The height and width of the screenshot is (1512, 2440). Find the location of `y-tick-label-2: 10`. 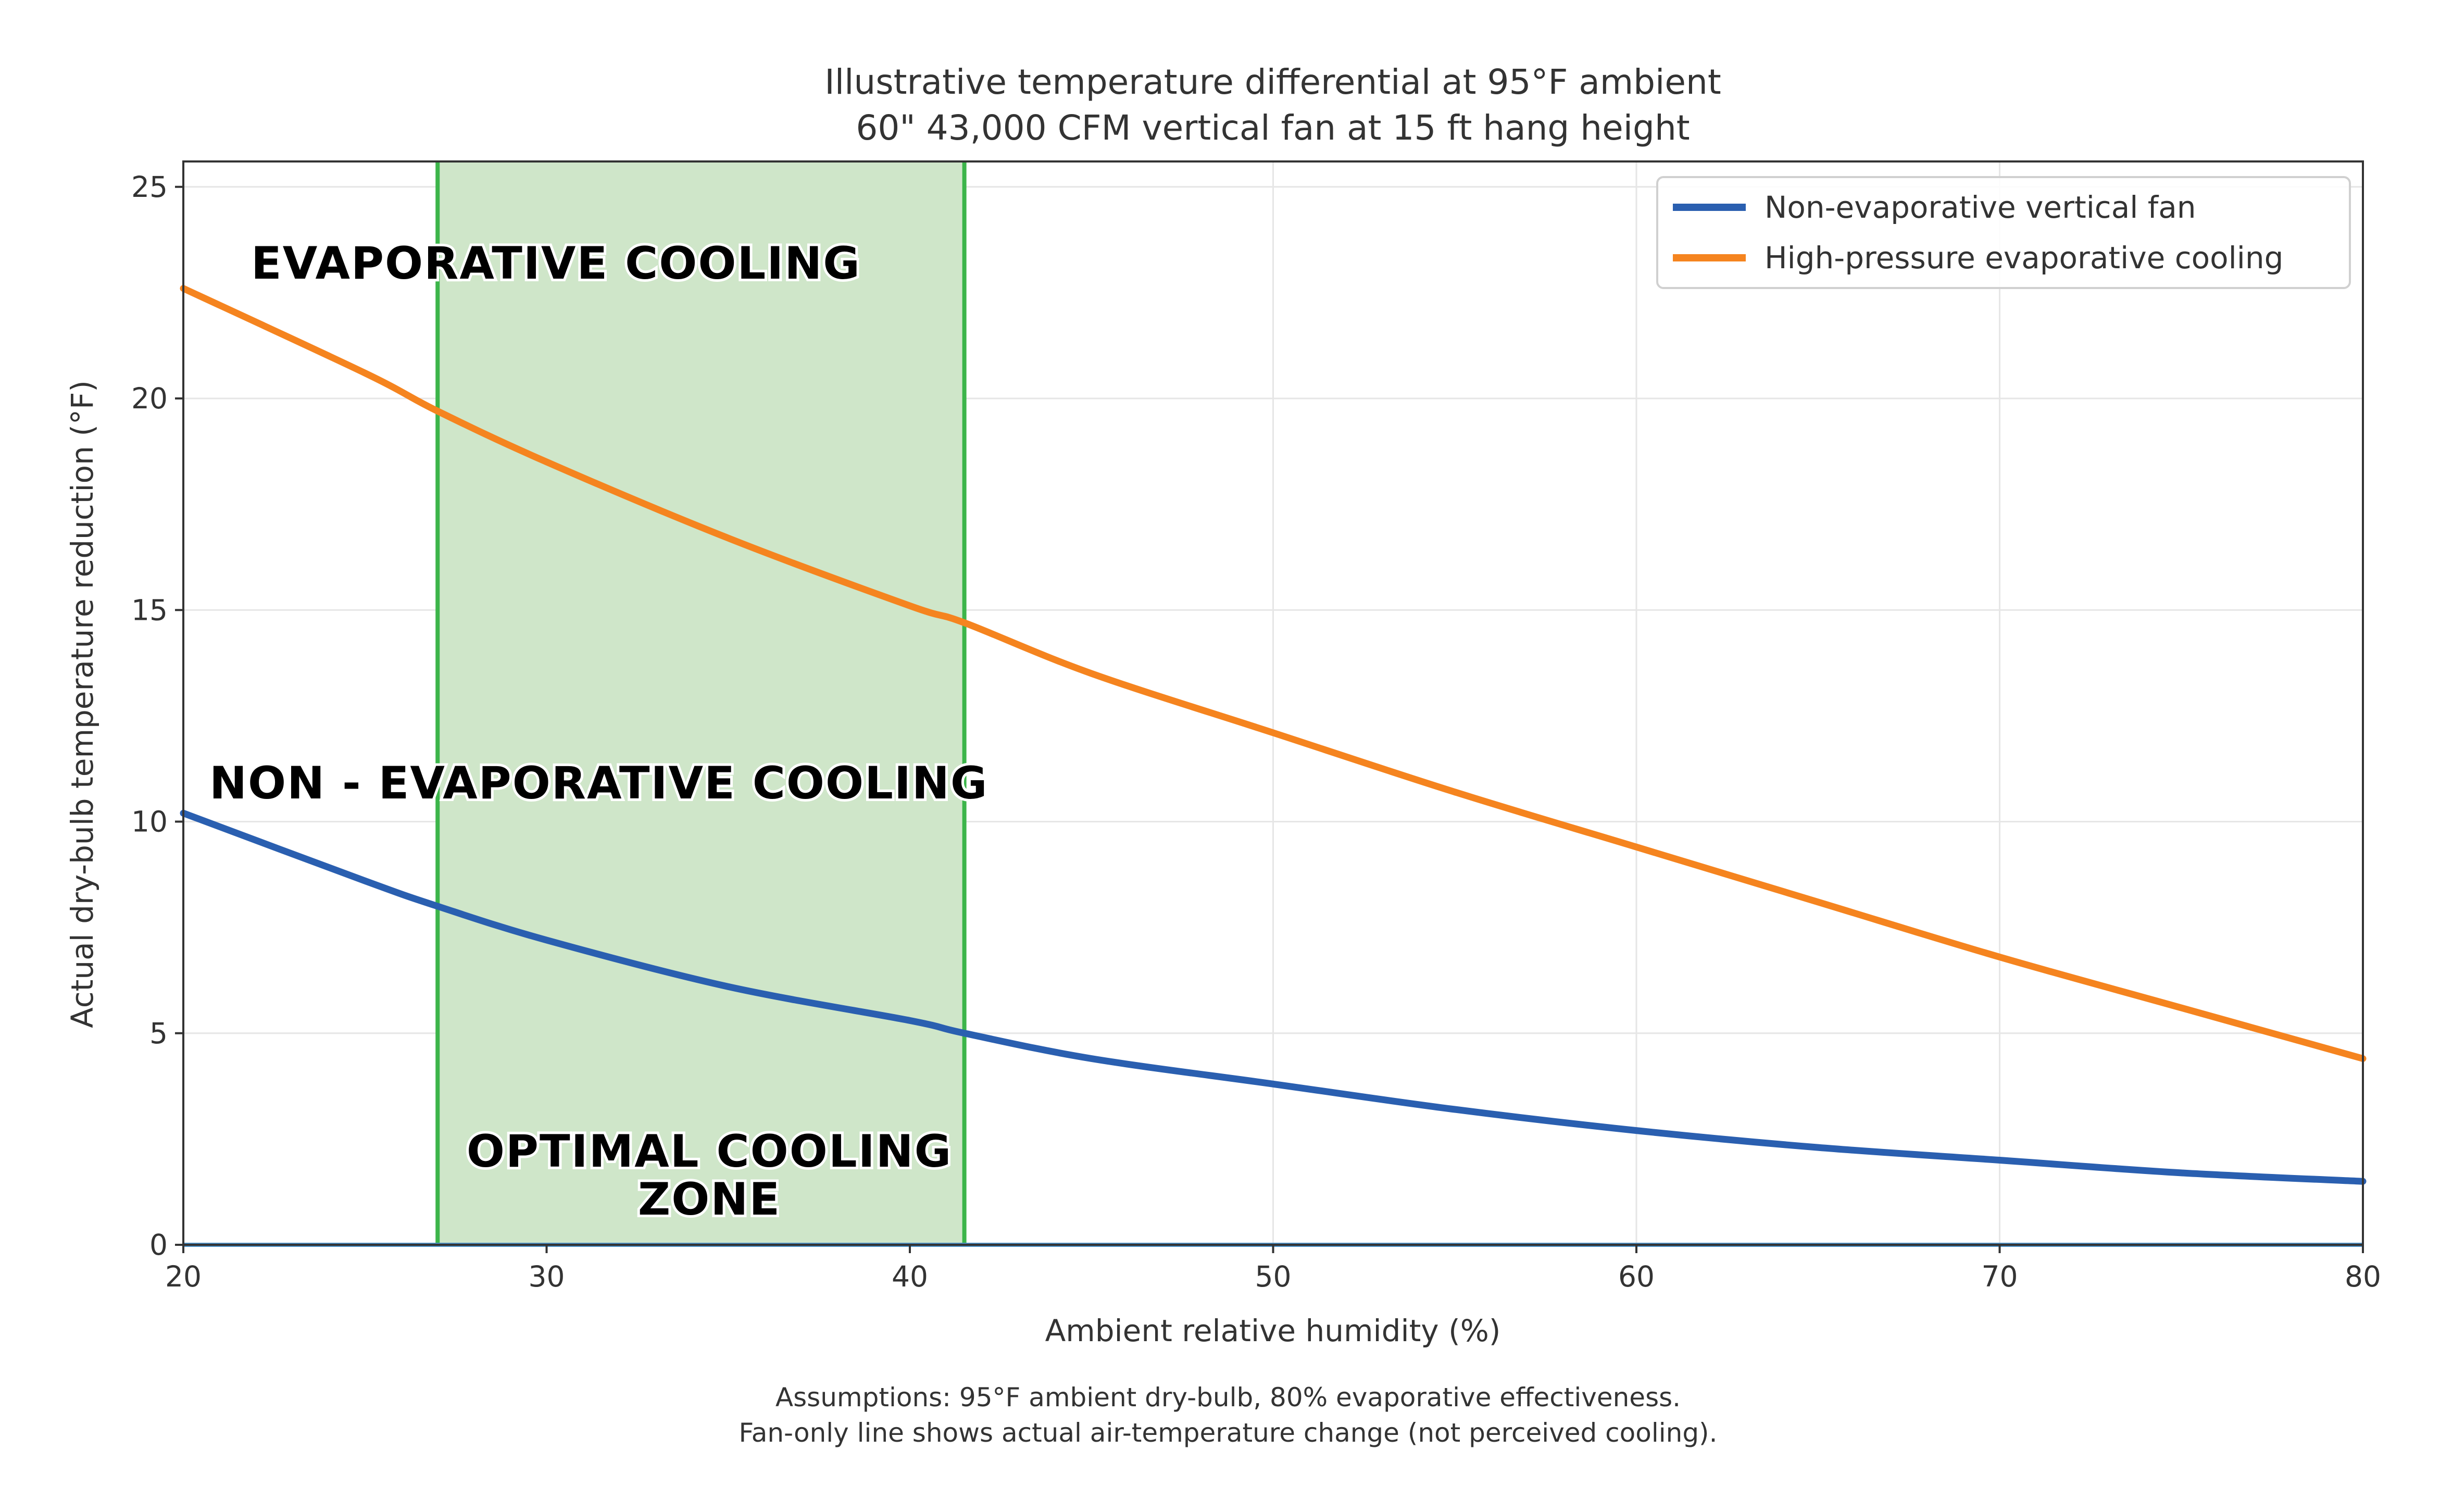

y-tick-label-2: 10 is located at coordinates (149, 822).